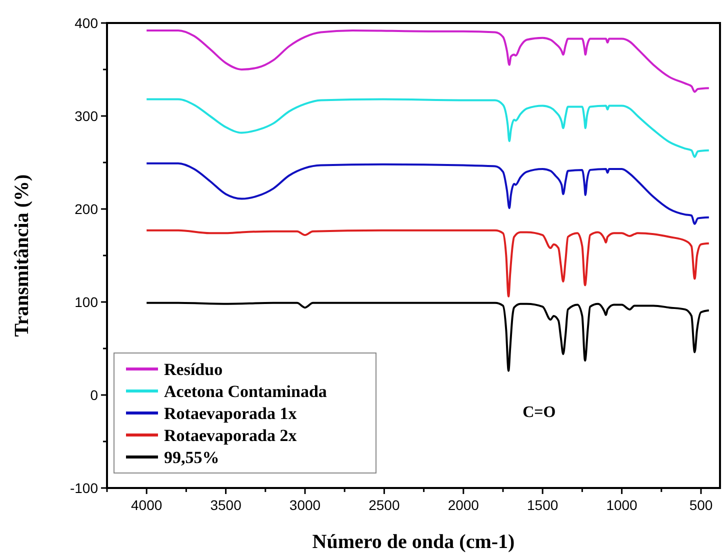 The height and width of the screenshot is (558, 722). Describe the element at coordinates (622, 505) in the screenshot. I see `x-tick-label: 1000` at that location.